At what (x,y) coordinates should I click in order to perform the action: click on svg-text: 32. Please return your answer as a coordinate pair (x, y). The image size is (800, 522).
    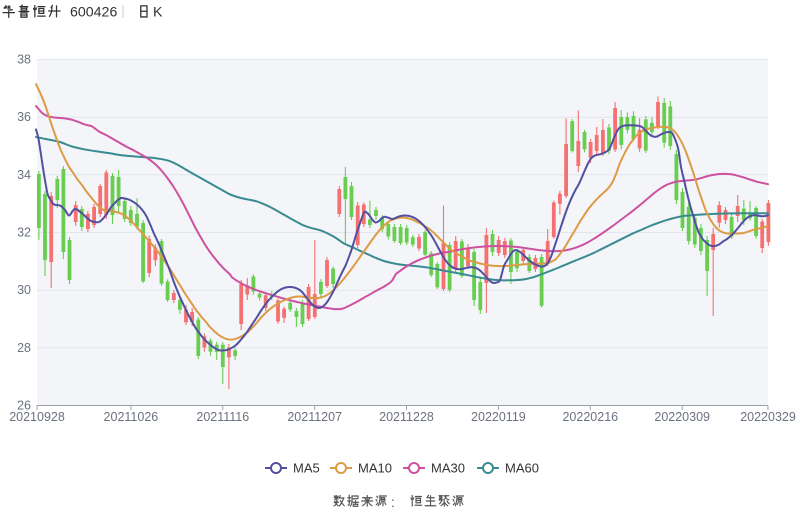
    Looking at the image, I should click on (24, 233).